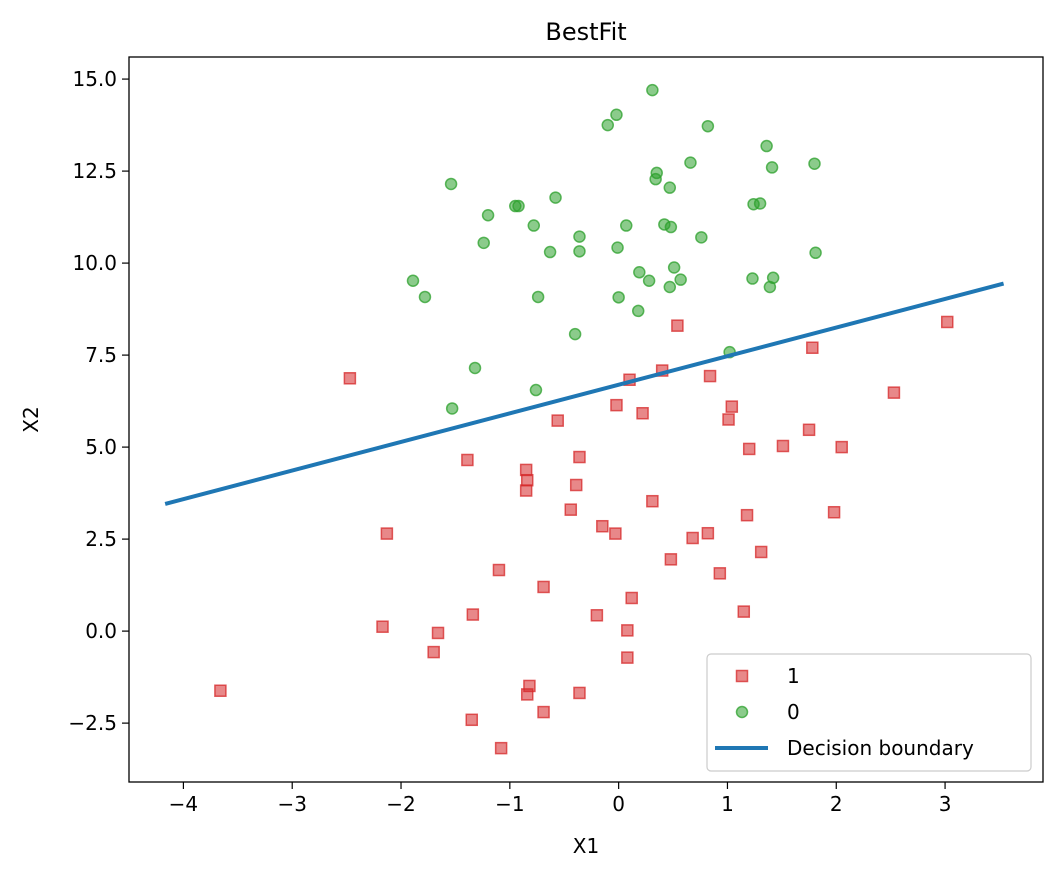  What do you see at coordinates (92, 723) in the screenshot?
I see `y-tick-label: −2.5` at bounding box center [92, 723].